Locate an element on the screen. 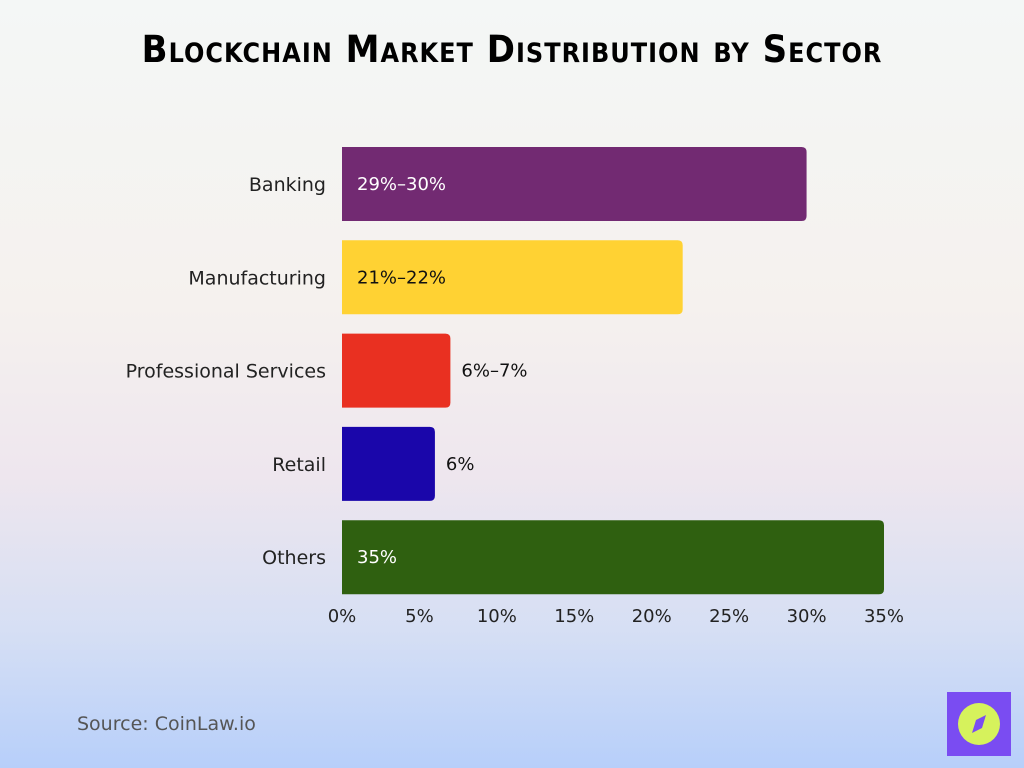 The height and width of the screenshot is (768, 1024). data-label: 21%–22% is located at coordinates (401, 277).